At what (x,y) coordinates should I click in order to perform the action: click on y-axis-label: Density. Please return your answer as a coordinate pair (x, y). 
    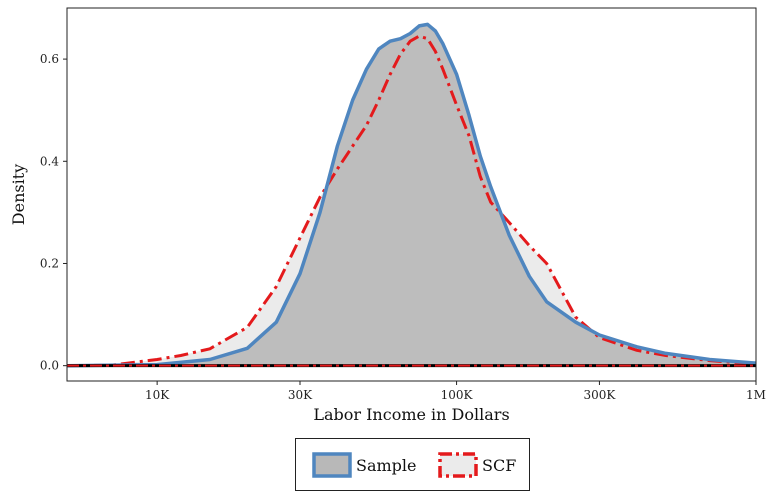
    Looking at the image, I should click on (18, 194).